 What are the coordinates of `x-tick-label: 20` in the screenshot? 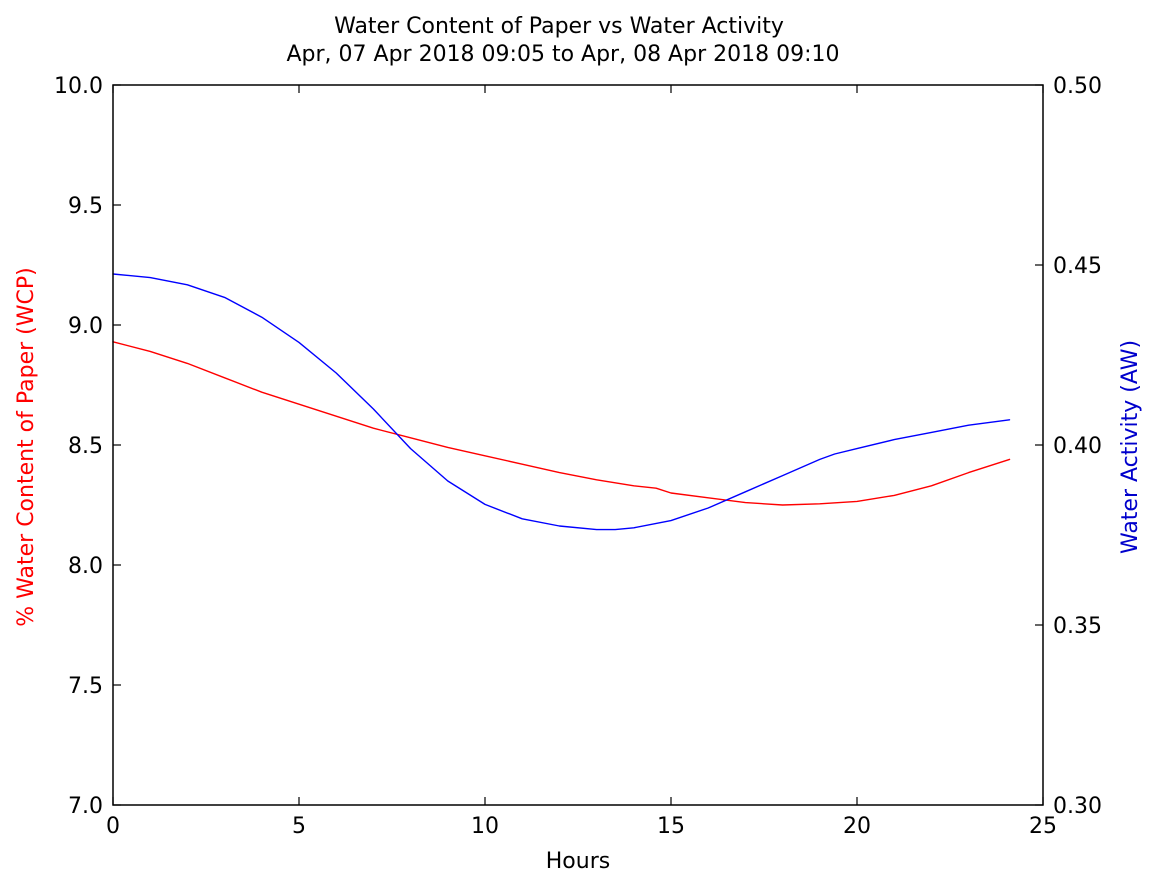 It's located at (857, 826).